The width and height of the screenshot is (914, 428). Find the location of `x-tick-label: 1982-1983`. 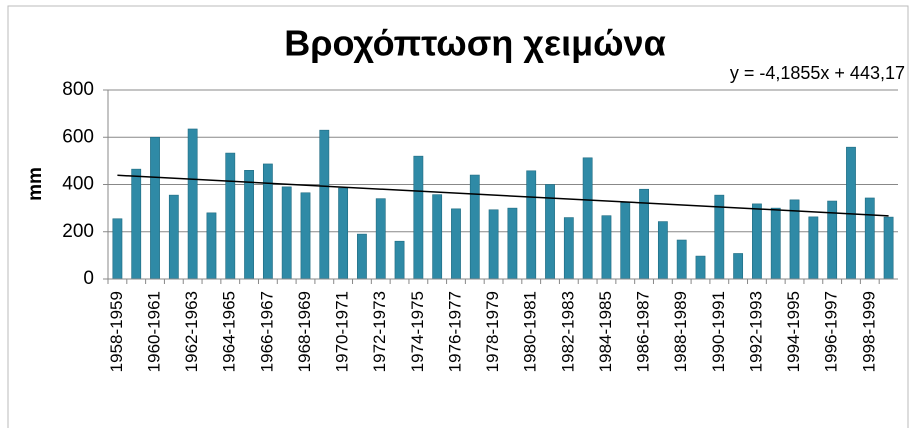

x-tick-label: 1982-1983 is located at coordinates (567, 331).